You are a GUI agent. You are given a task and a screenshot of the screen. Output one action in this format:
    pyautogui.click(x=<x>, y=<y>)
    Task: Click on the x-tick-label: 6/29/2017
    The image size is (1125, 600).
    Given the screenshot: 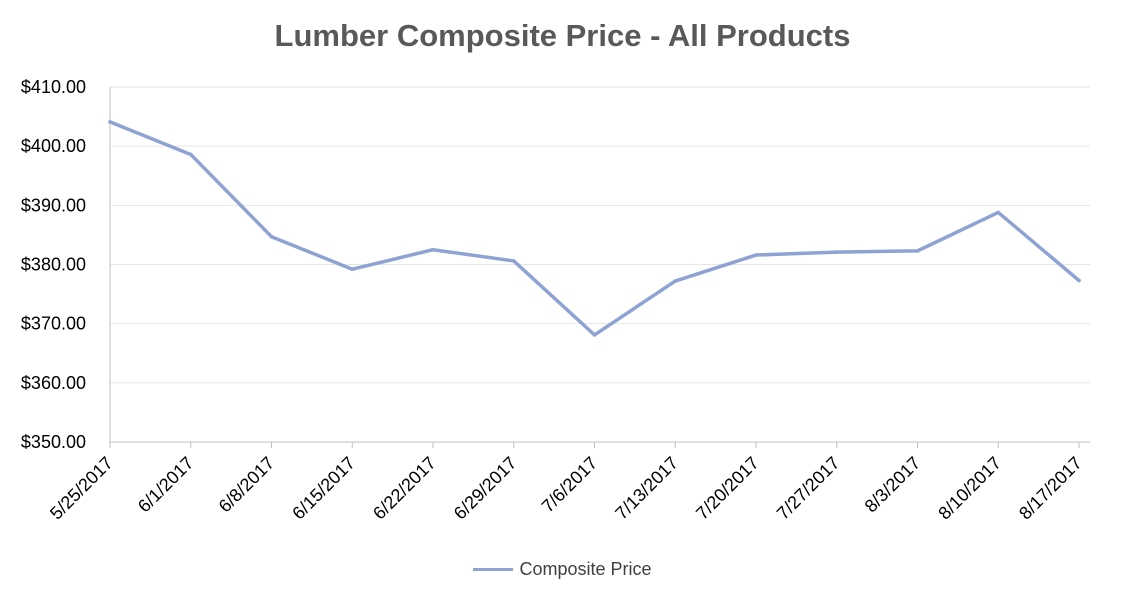 What is the action you would take?
    pyautogui.click(x=485, y=488)
    